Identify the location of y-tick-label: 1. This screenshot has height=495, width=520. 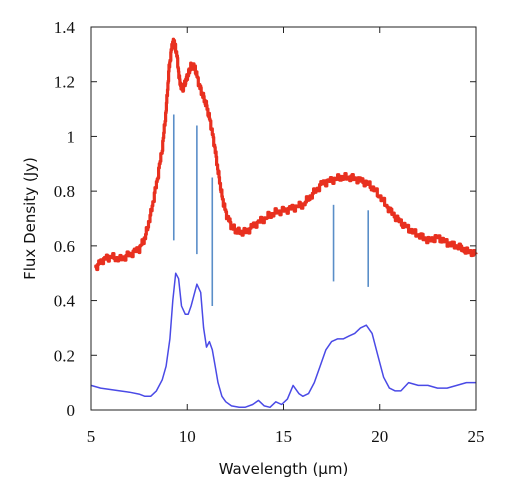
(71, 136).